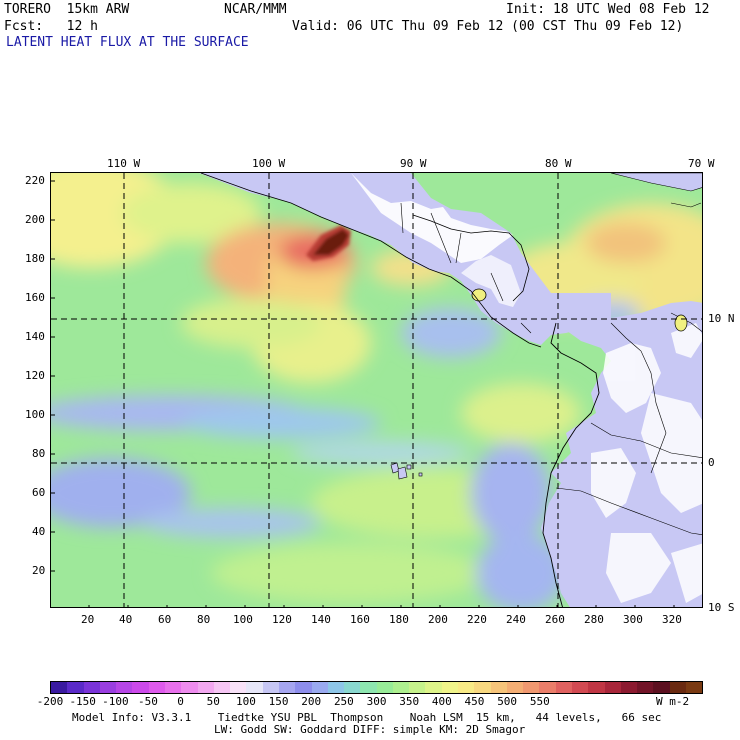 The image size is (740, 740). Describe the element at coordinates (67, 9) in the screenshot. I see `model-name: TORERO 15km ARW` at that location.